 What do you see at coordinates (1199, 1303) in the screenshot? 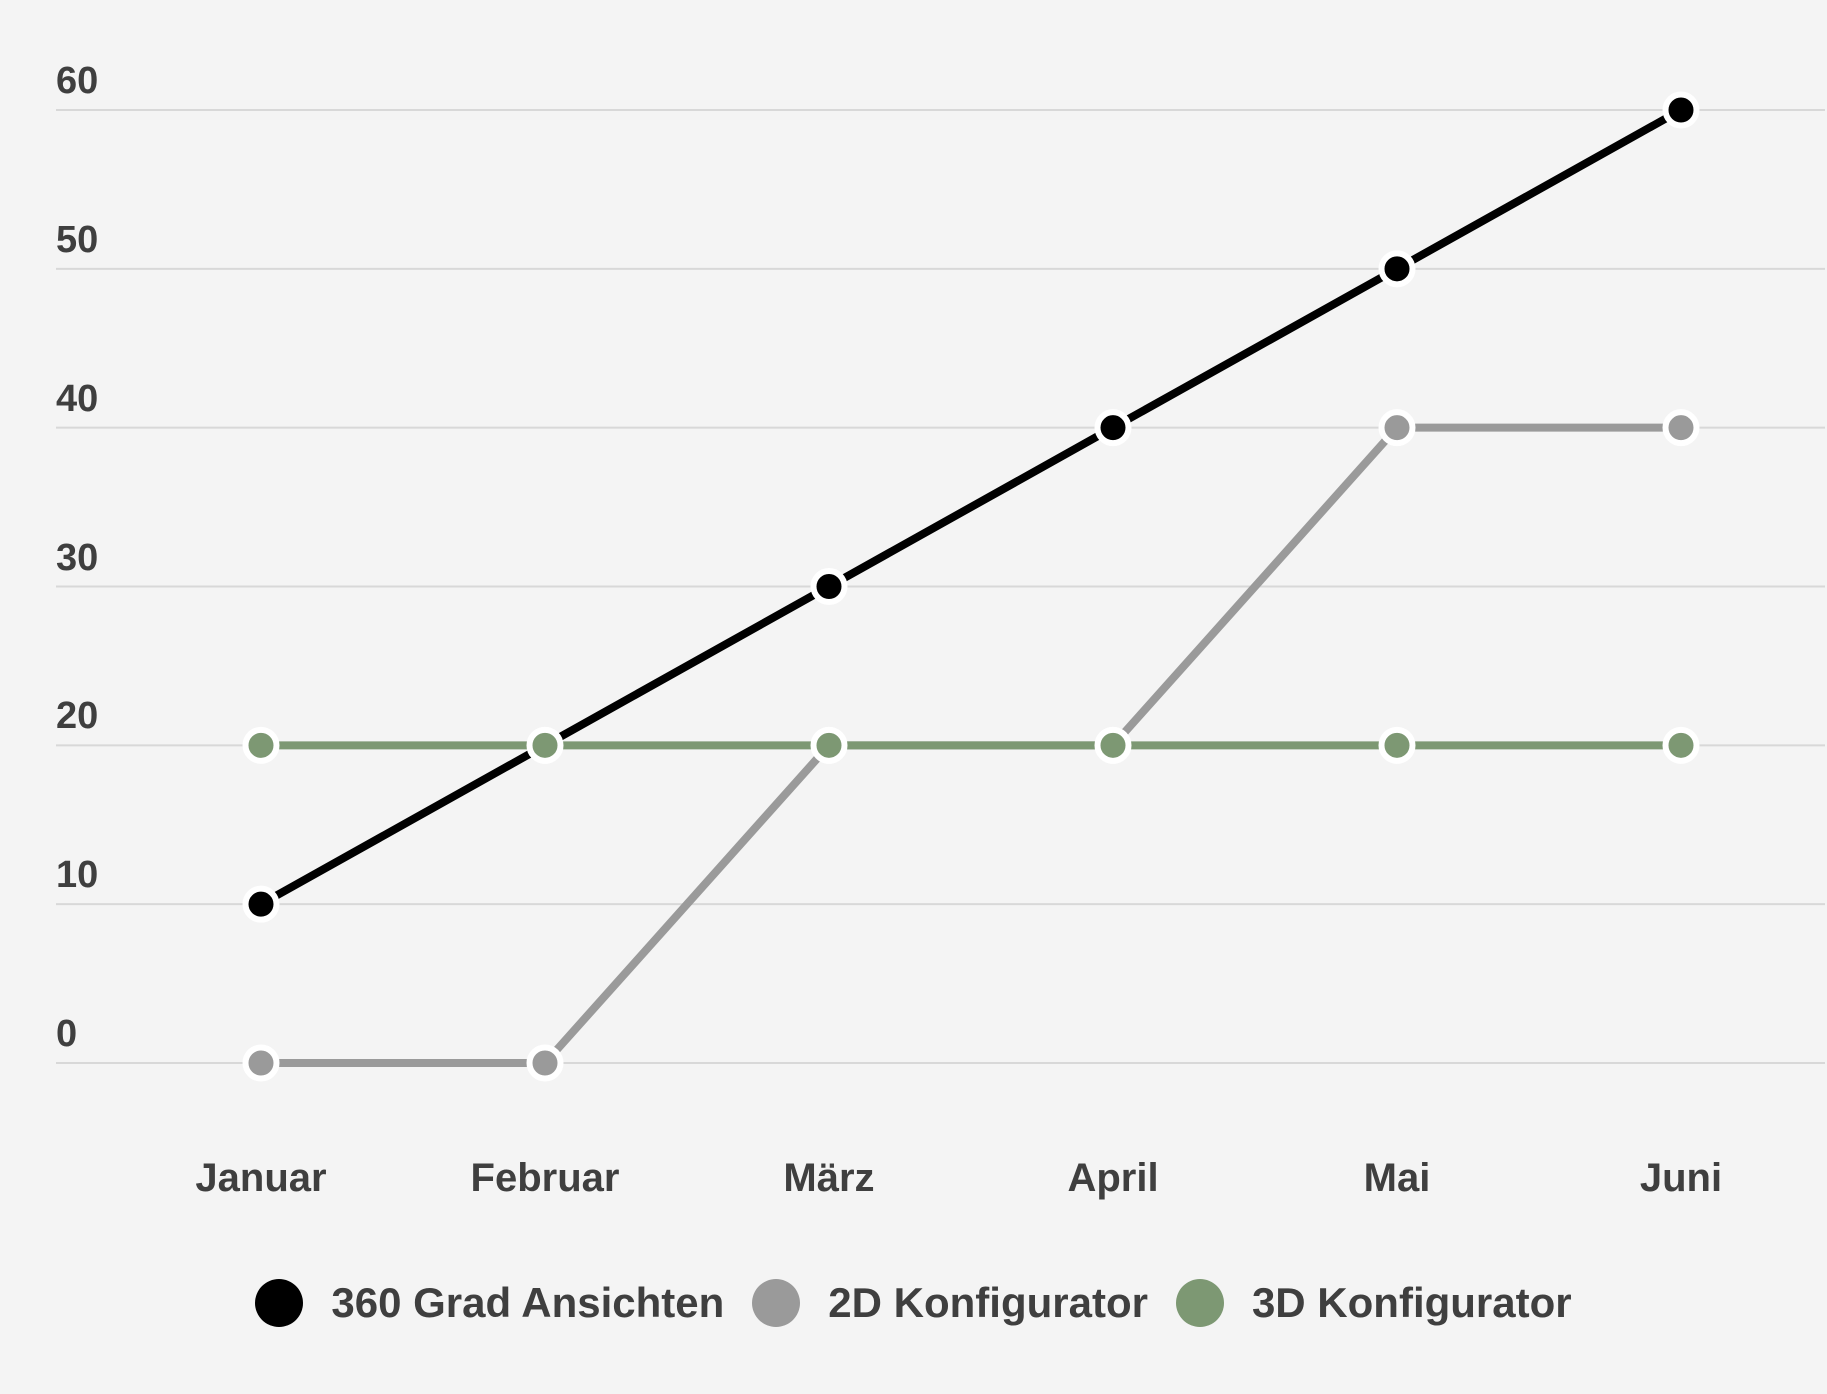
I see `legend-dot-3d-konfigurator` at bounding box center [1199, 1303].